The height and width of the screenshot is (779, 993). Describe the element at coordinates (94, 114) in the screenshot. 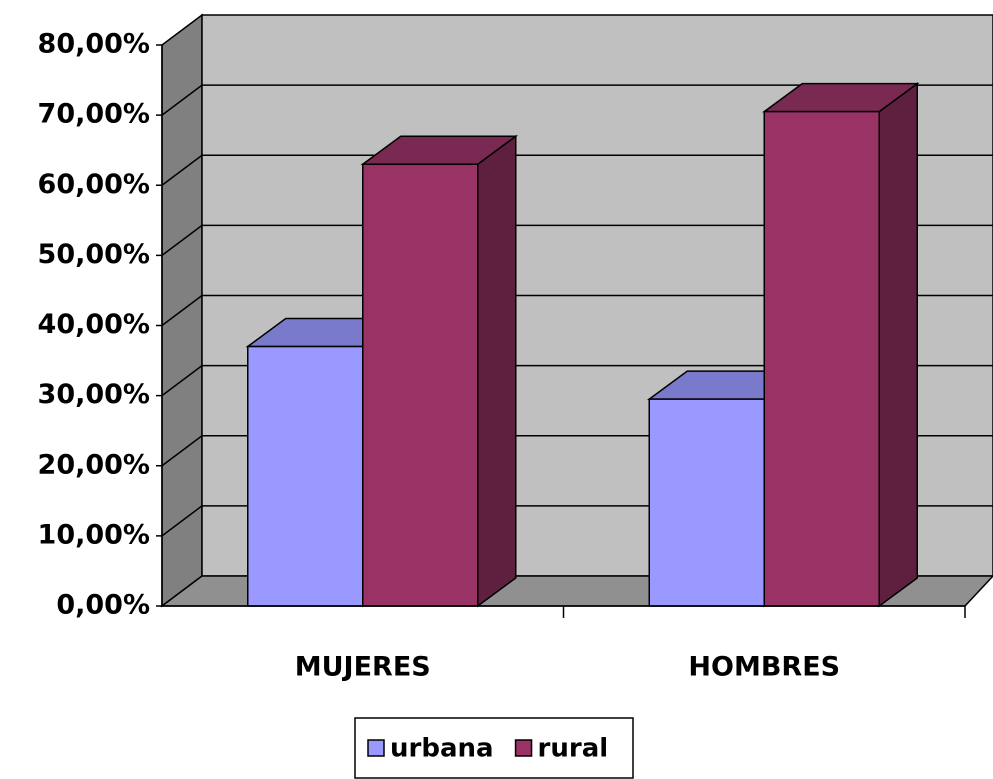

I see `y-tick-label: 70,00%` at that location.